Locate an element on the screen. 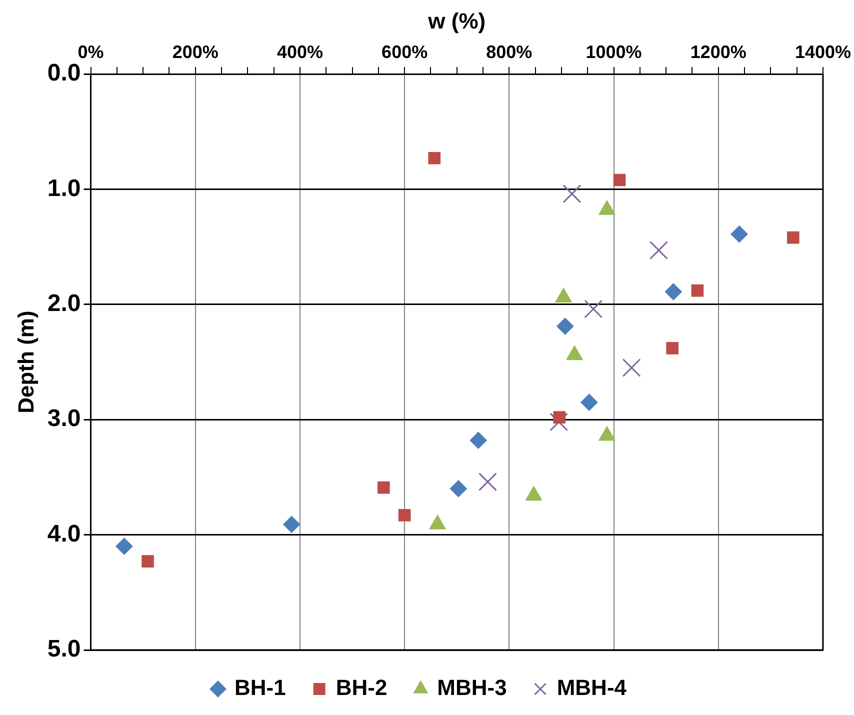 The image size is (854, 715). y-tick-label: 5.0 is located at coordinates (64, 649).